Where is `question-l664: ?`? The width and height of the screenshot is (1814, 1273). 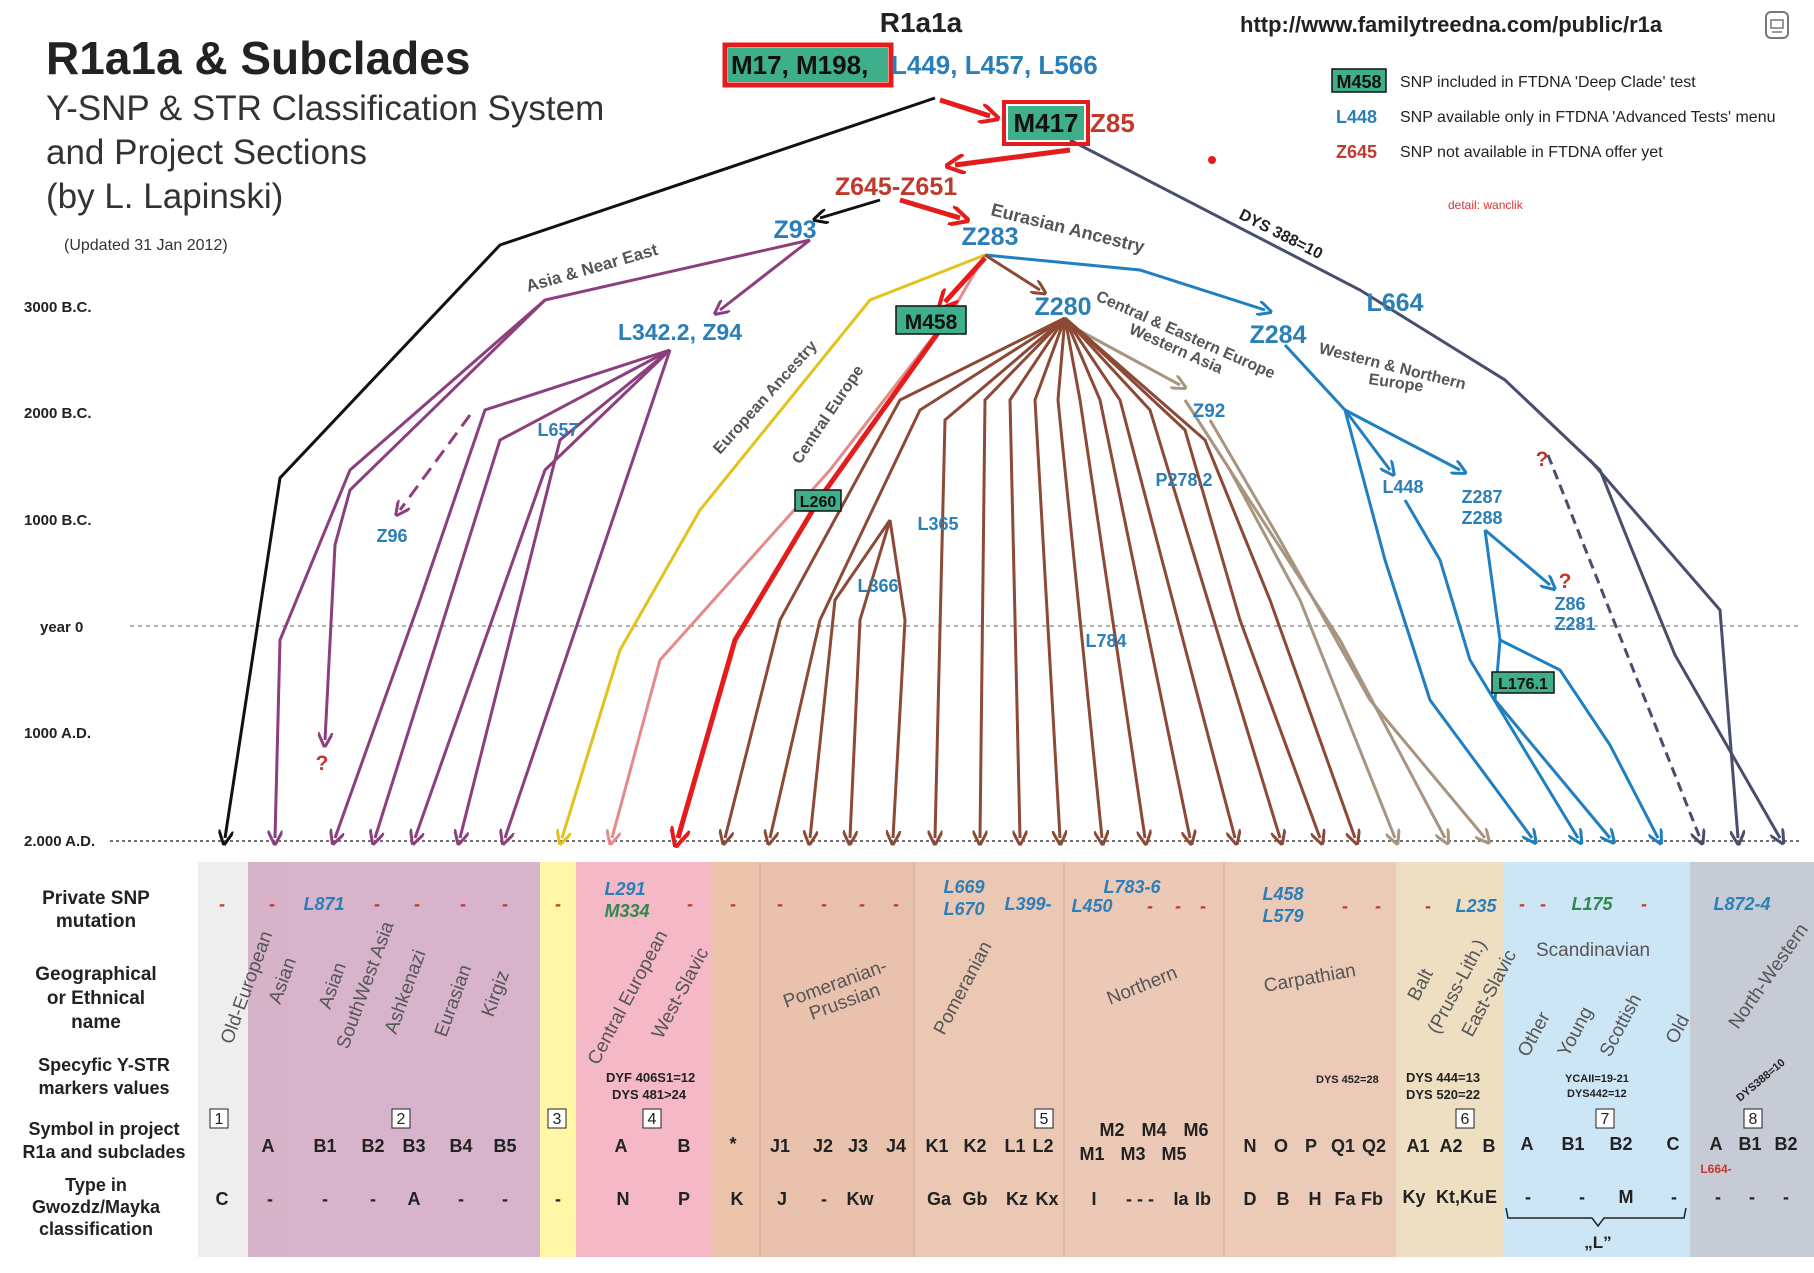 question-l664: ? is located at coordinates (1542, 459).